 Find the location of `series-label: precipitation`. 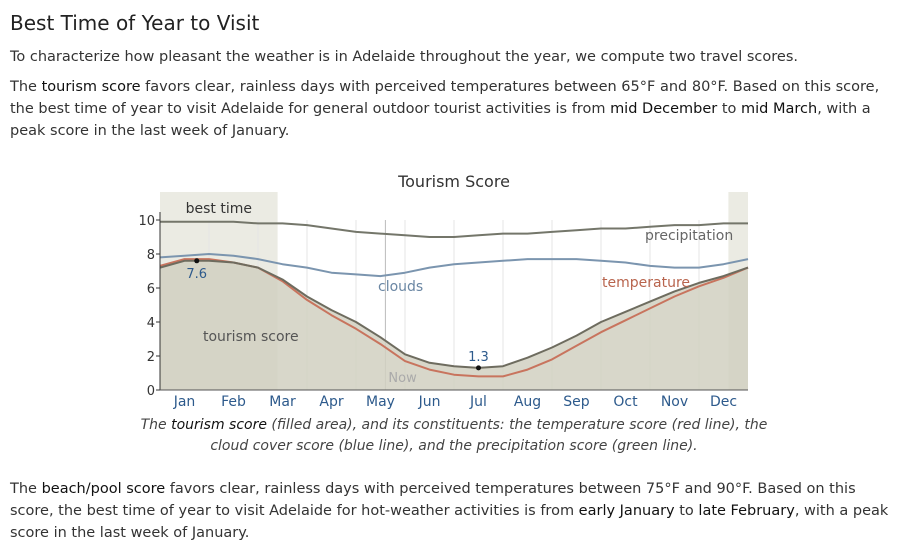

series-label: precipitation is located at coordinates (689, 236).